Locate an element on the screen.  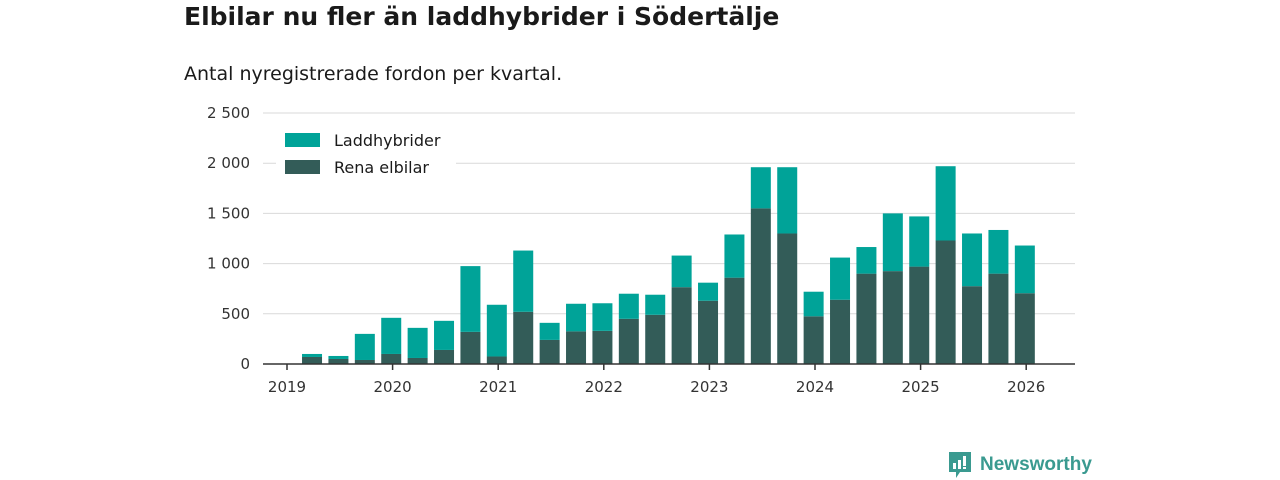
newsworthy-logo-icon is located at coordinates (960, 465).